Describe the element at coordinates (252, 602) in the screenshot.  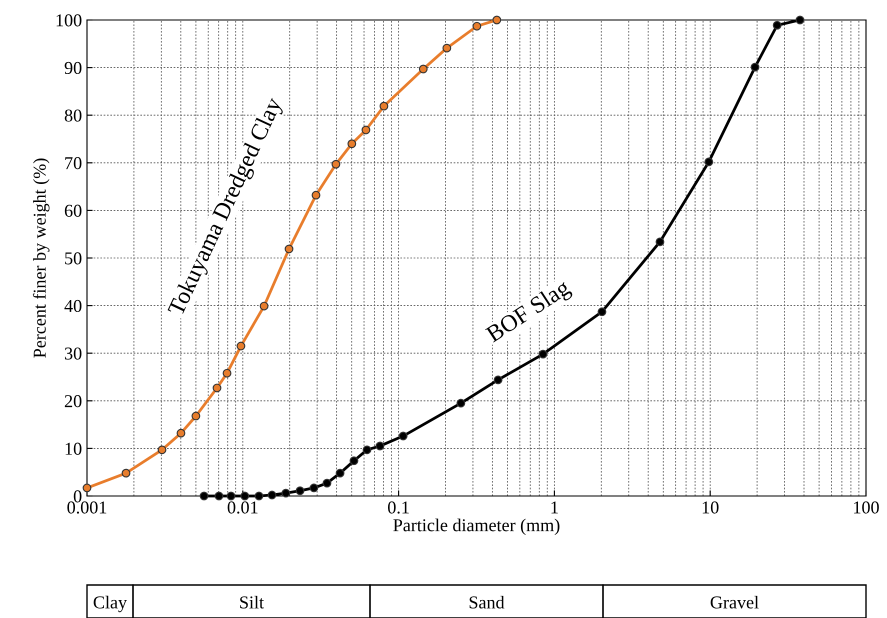
I see `text: Silt` at that location.